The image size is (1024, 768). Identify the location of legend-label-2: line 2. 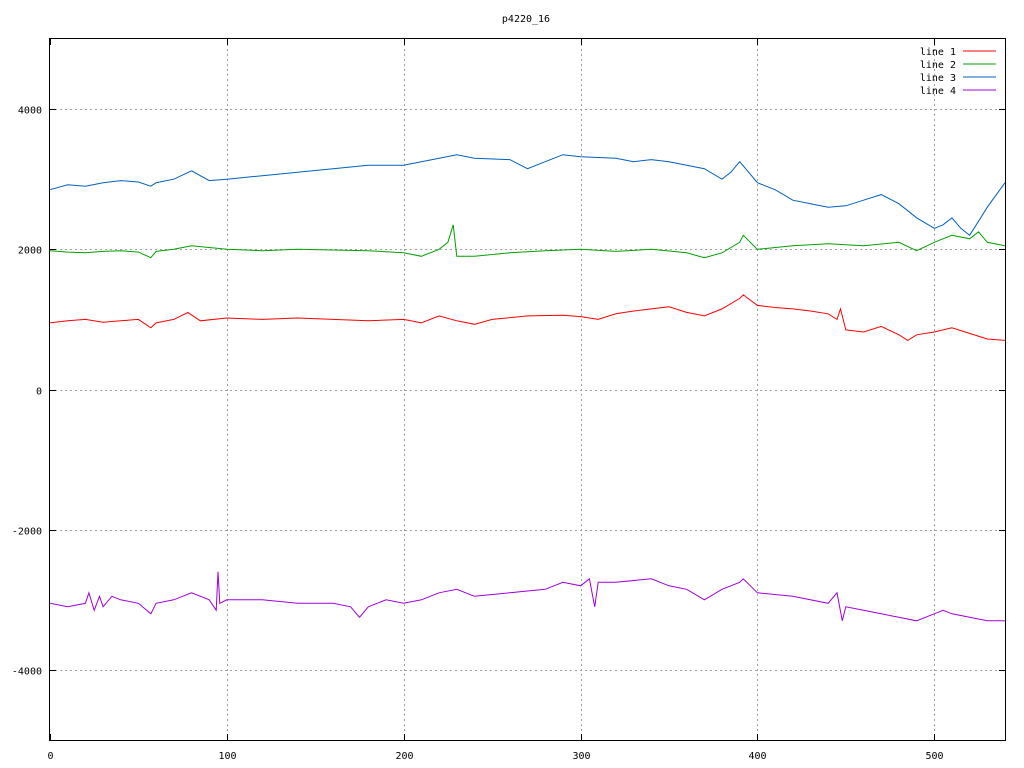
(938, 65).